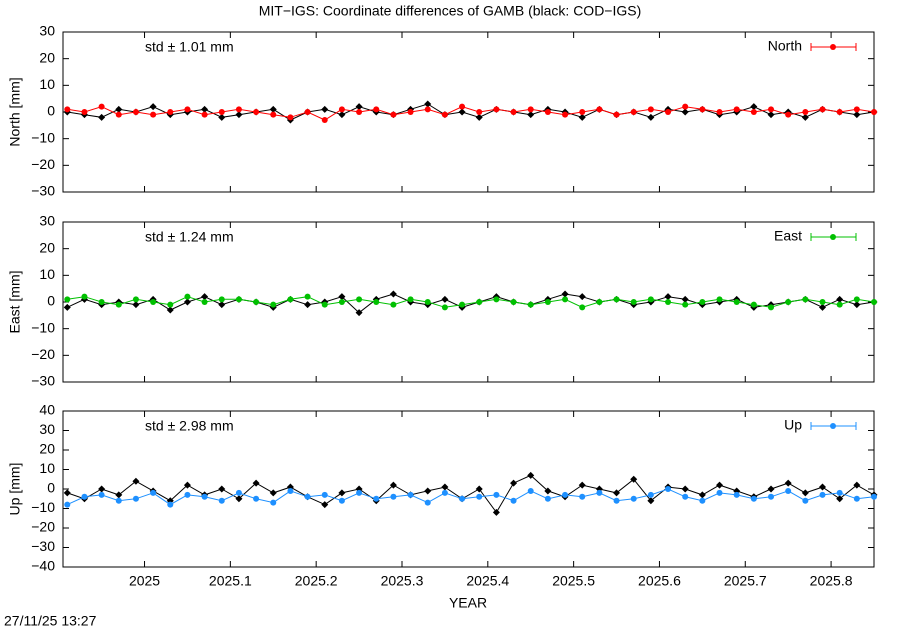 The image size is (900, 630). Describe the element at coordinates (47, 449) in the screenshot. I see `y-tick-label: 20` at that location.